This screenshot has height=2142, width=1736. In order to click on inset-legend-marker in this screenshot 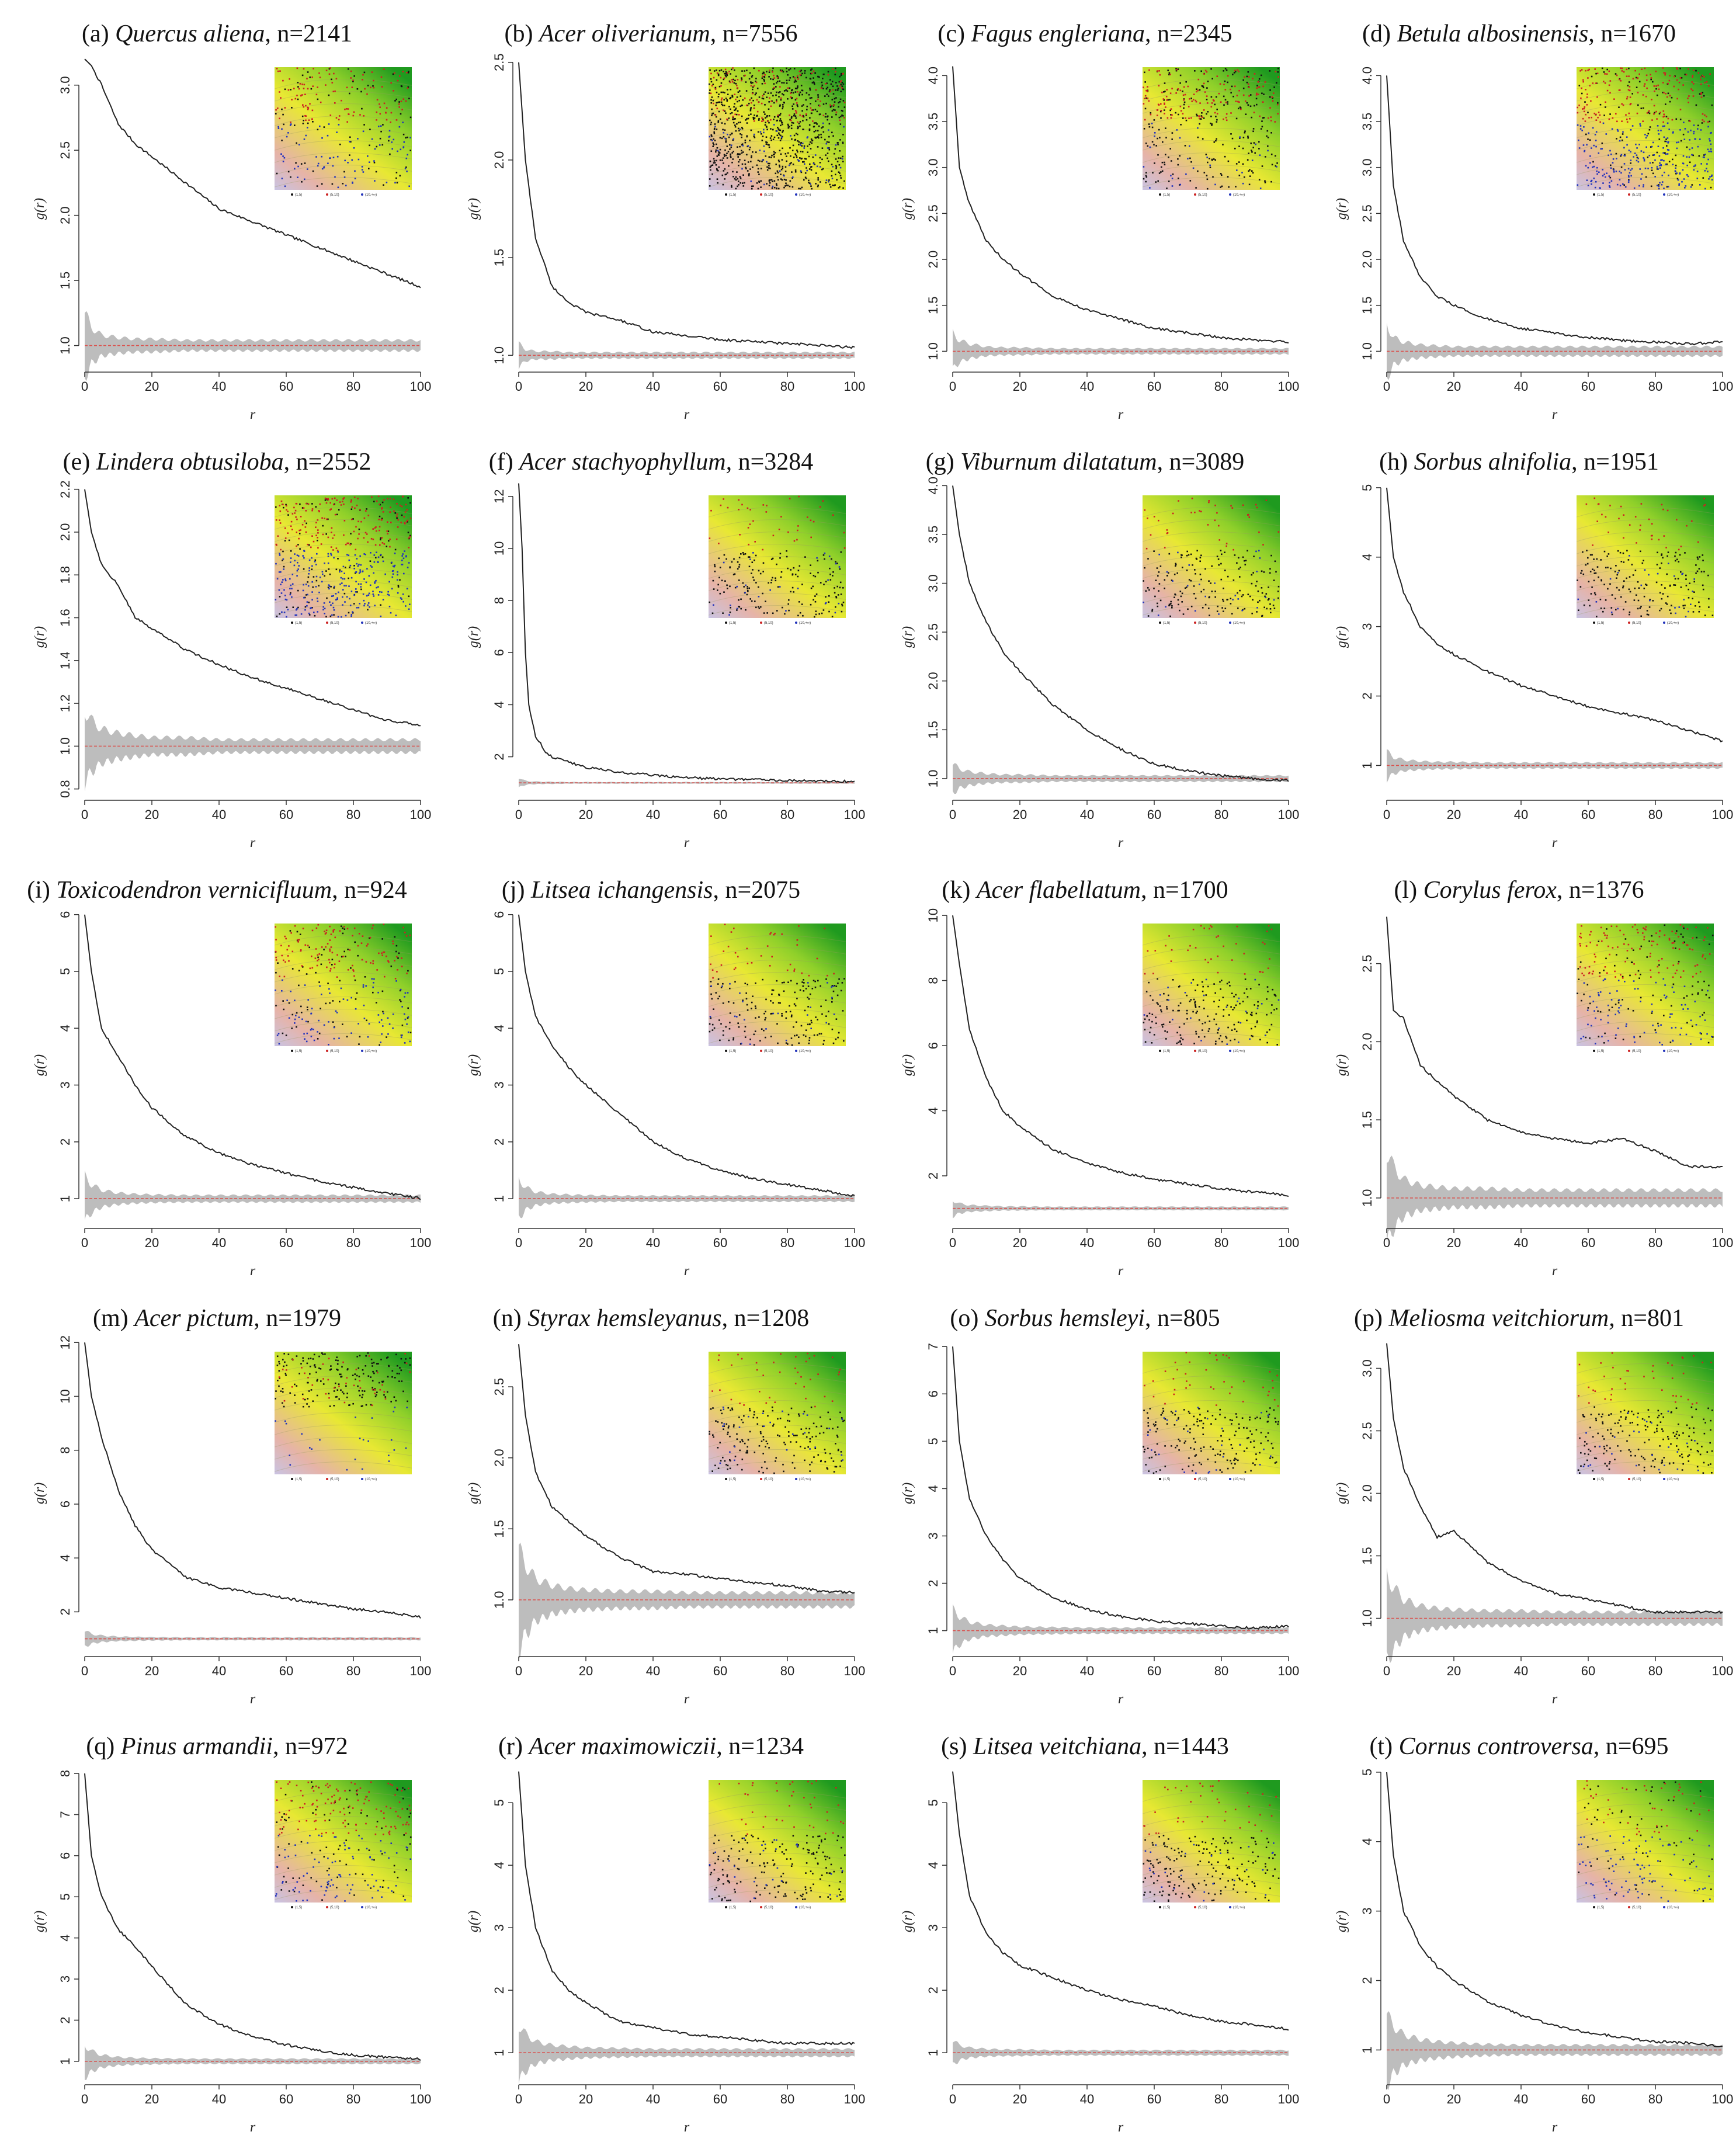, I will do `click(327, 194)`.